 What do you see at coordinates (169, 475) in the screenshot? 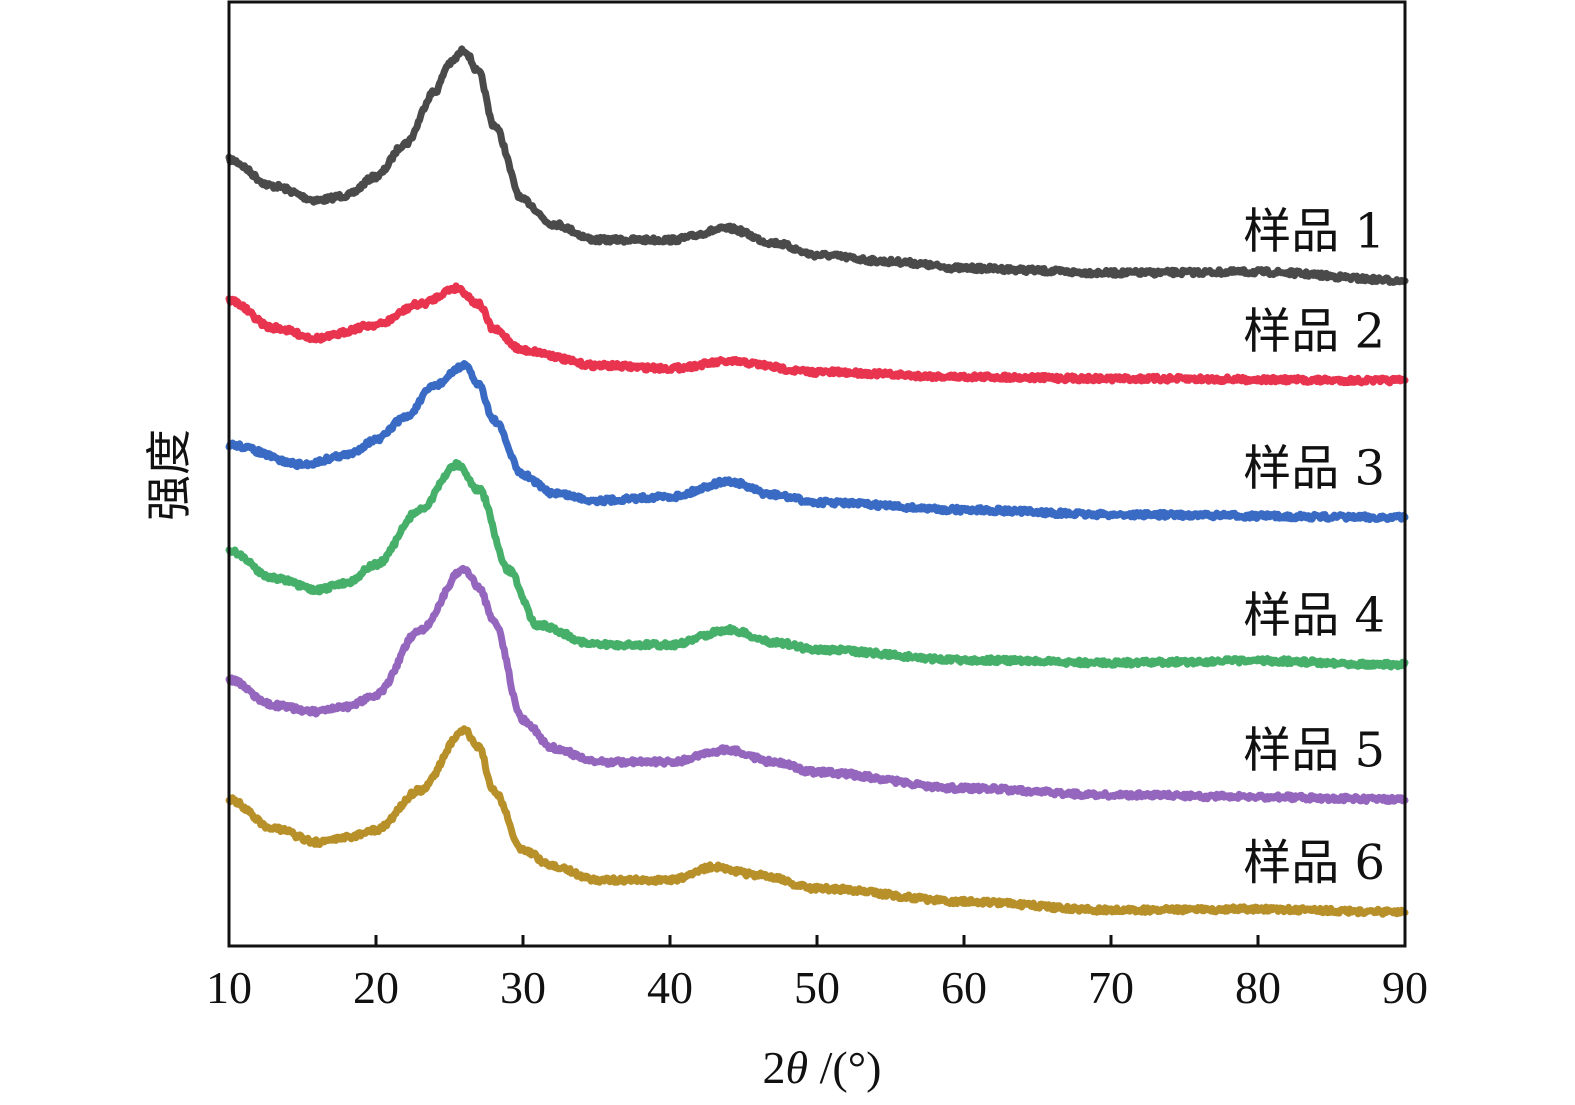
I see `y-axis-title: 强度` at bounding box center [169, 475].